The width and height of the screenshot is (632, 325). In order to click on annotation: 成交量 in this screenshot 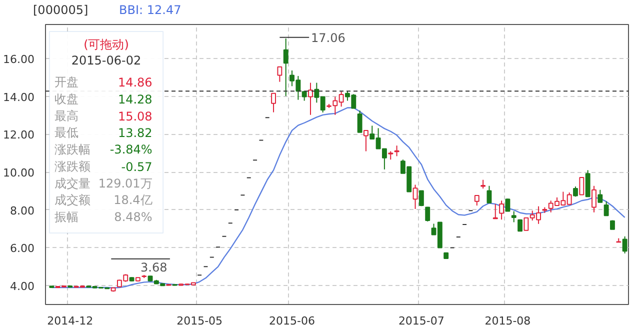, I will do `click(72, 183)`.